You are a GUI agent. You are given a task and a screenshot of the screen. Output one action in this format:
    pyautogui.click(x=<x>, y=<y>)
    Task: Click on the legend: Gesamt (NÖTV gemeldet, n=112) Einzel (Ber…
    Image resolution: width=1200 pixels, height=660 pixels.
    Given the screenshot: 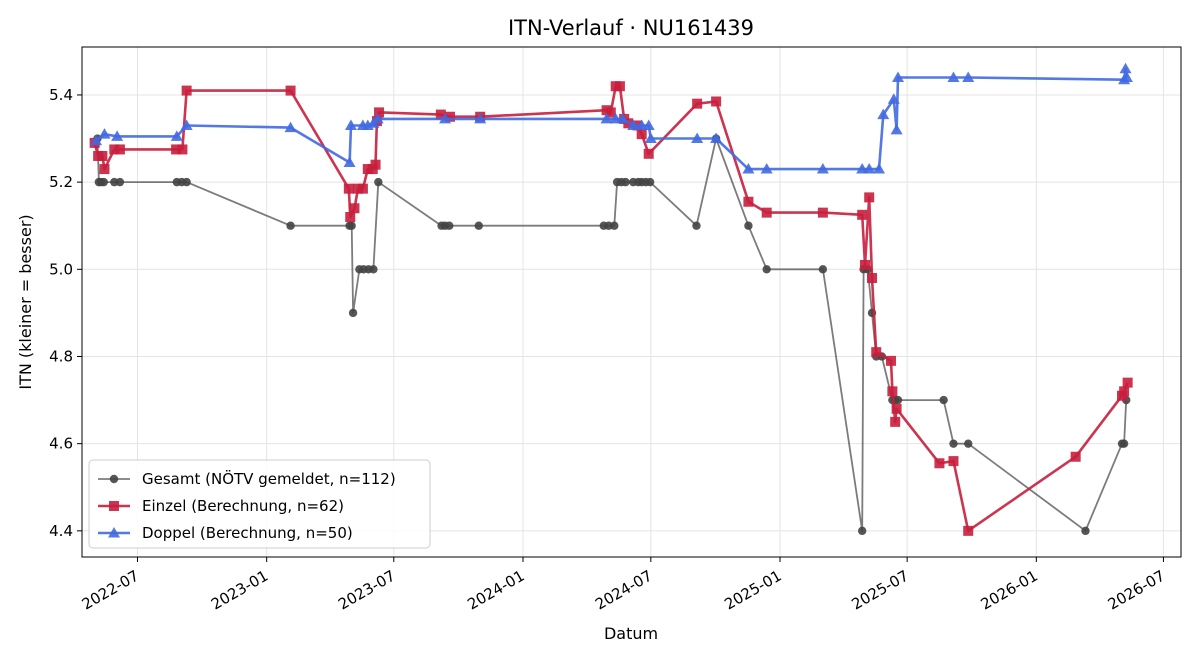 What is the action you would take?
    pyautogui.click(x=259, y=504)
    